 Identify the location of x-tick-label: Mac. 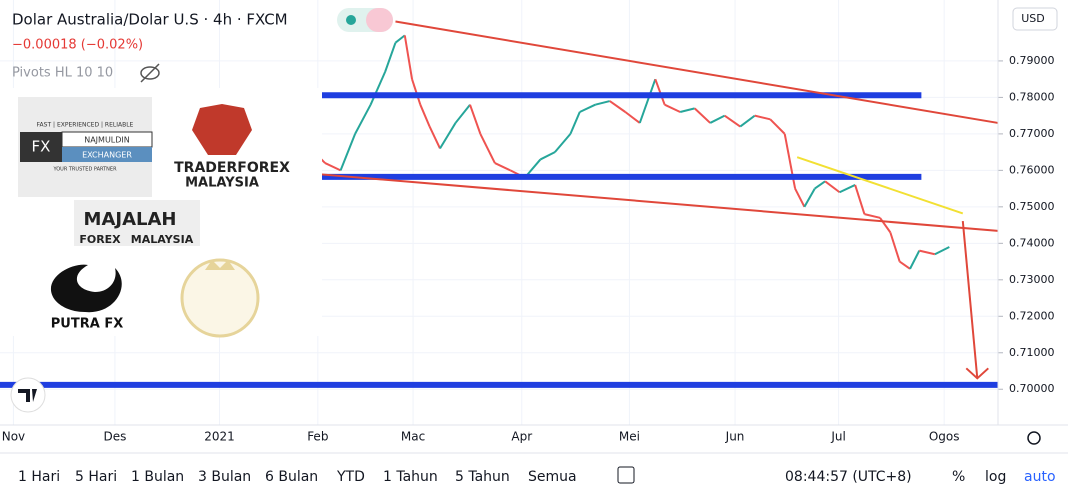
(413, 437).